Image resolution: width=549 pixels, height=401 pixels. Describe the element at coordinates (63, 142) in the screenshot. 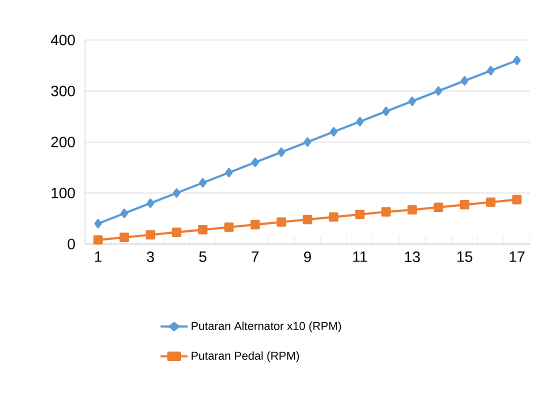

I see `y-tick-label: 200` at that location.